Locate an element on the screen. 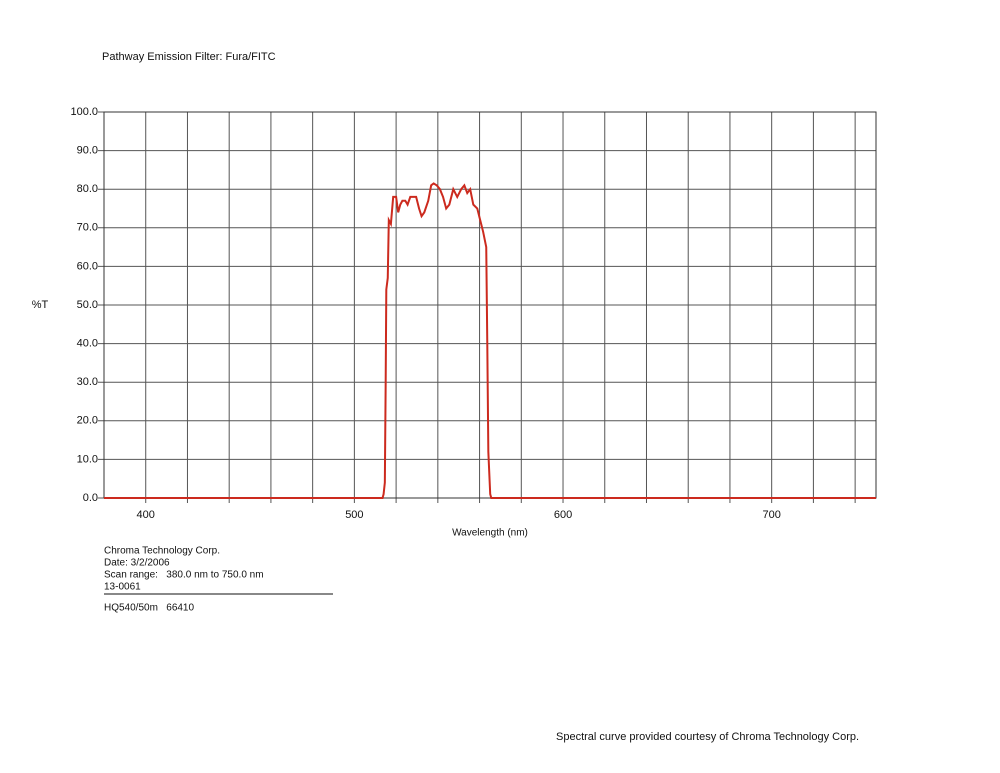 Image resolution: width=1000 pixels, height=773 pixels. y-tick-label: 20.0 is located at coordinates (87, 421).